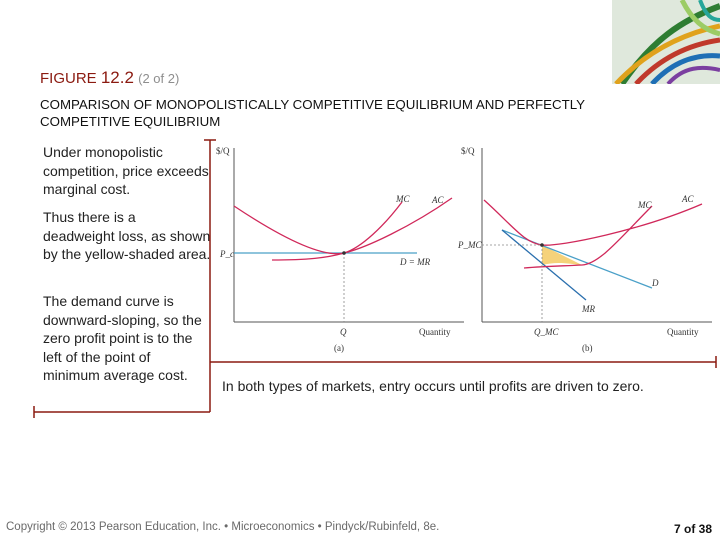  What do you see at coordinates (343, 332) in the screenshot?
I see `panel-a-qty-label: Q` at bounding box center [343, 332].